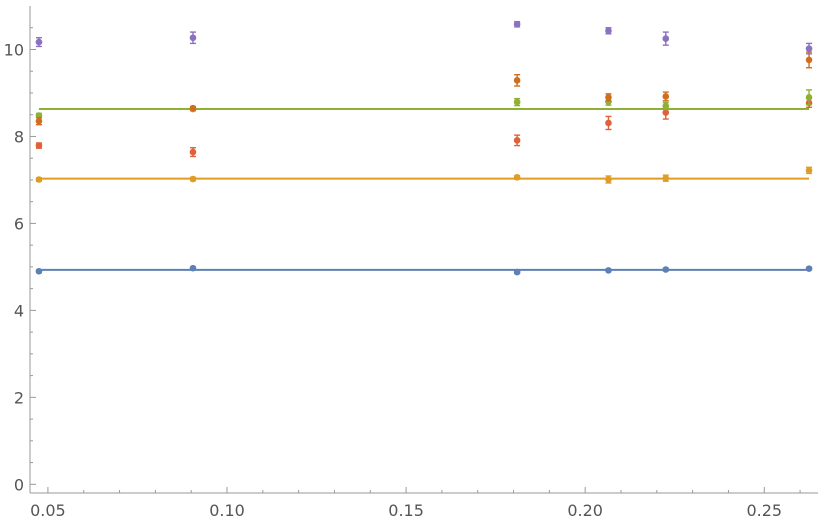  What do you see at coordinates (406, 510) in the screenshot?
I see `x-tick-label: 0.15` at bounding box center [406, 510].